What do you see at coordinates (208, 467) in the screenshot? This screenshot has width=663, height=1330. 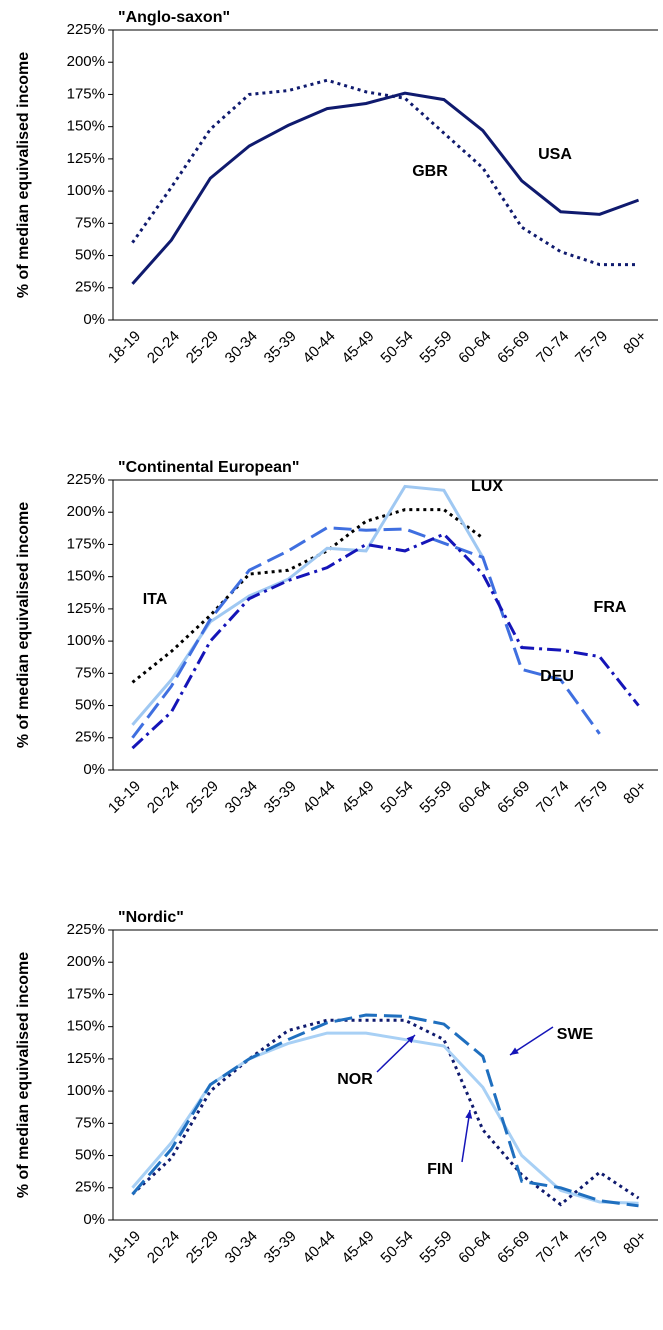 I see `chart-title: "Continental European"` at bounding box center [208, 467].